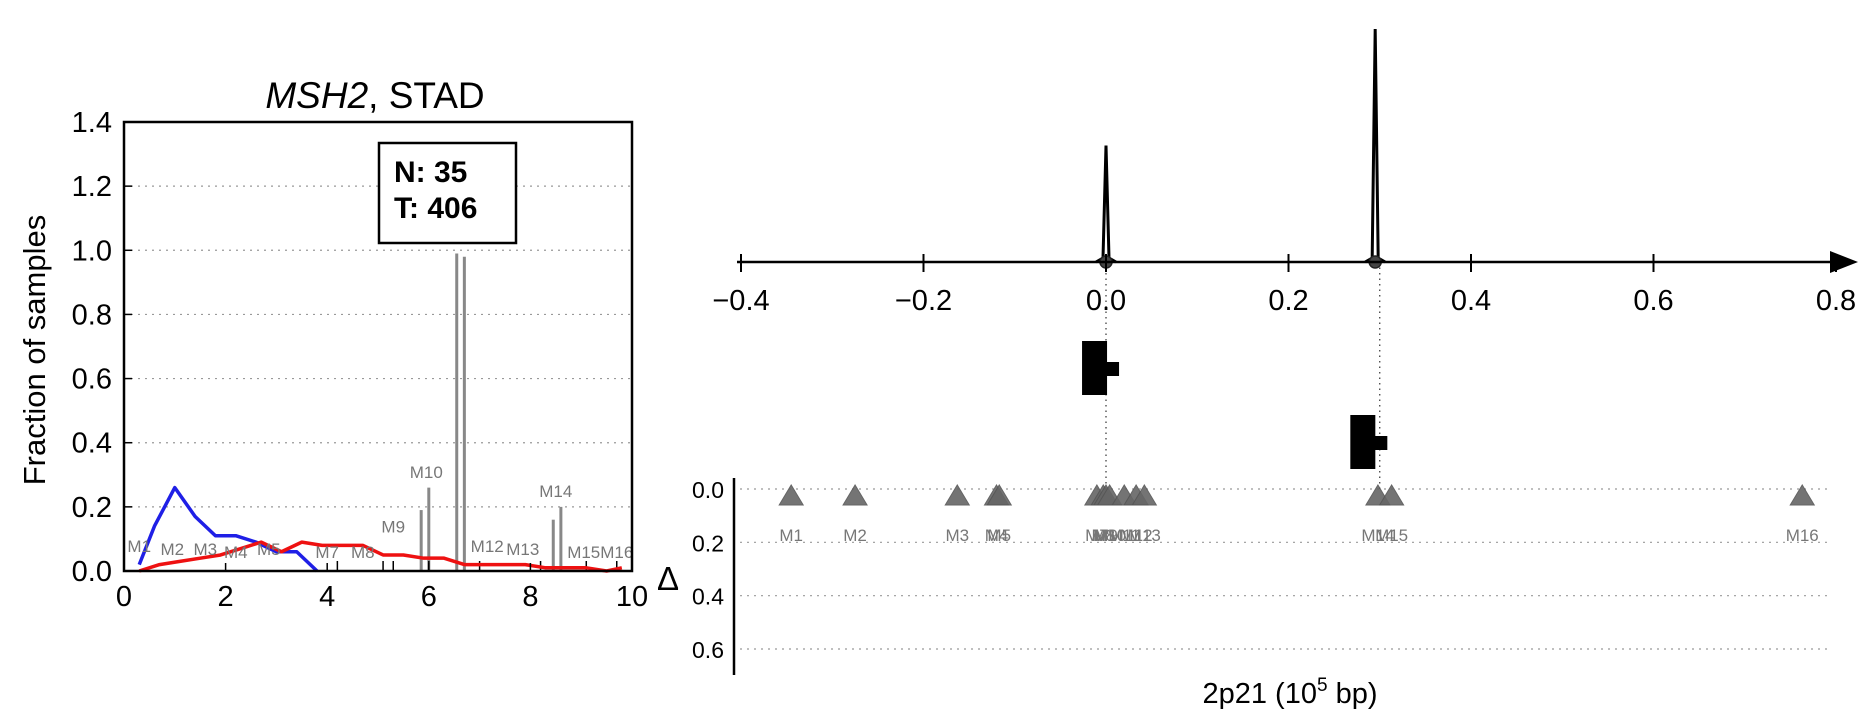 The image size is (1870, 718). I want to click on left-y-tick-label: 0.6, so click(92, 380).